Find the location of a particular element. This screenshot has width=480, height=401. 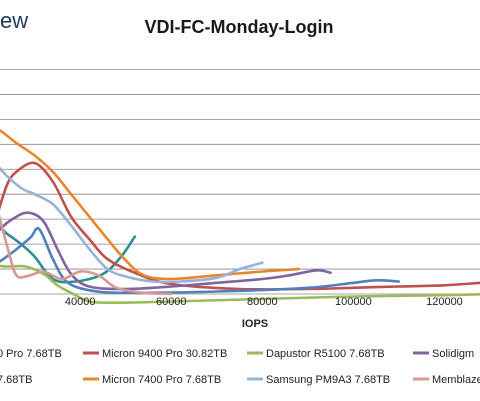

legend-label-2: Dapustor R5100 7.68TB is located at coordinates (325, 354).